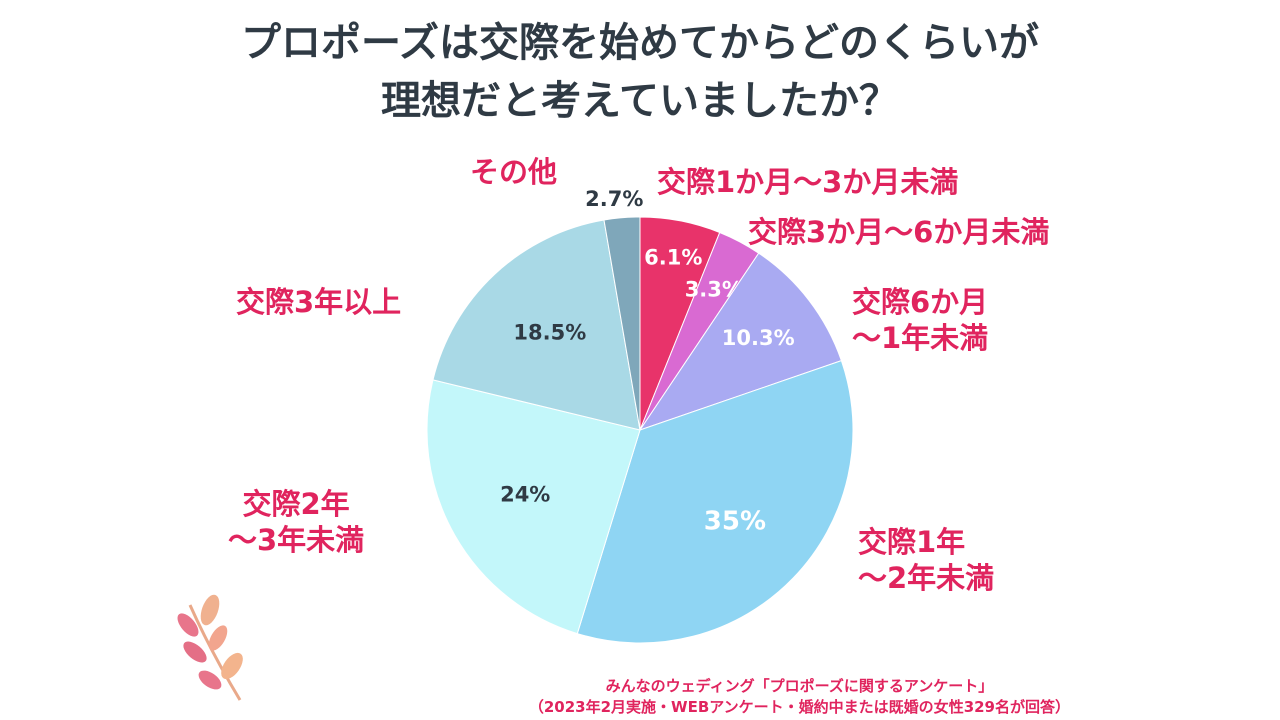 This screenshot has width=1280, height=720. Describe the element at coordinates (514, 172) in the screenshot. I see `label-other: その他` at that location.